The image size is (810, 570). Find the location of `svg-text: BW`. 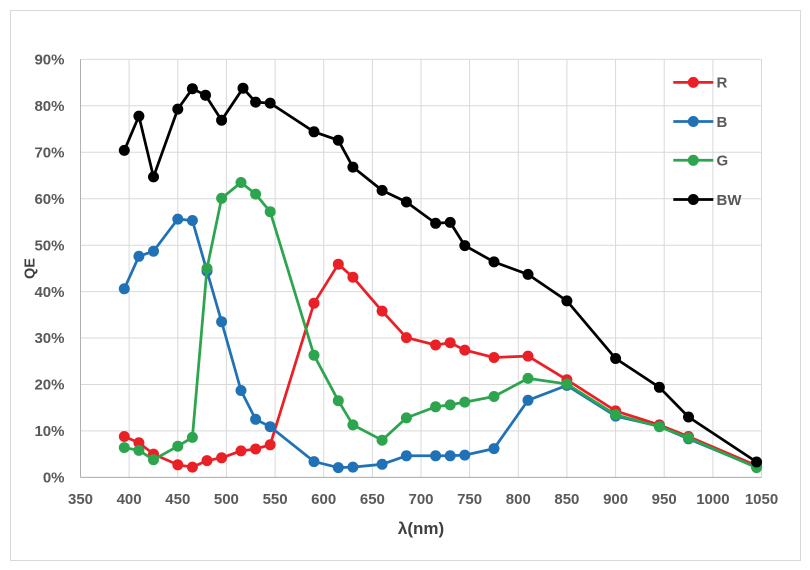

svg-text: BW is located at coordinates (730, 200).